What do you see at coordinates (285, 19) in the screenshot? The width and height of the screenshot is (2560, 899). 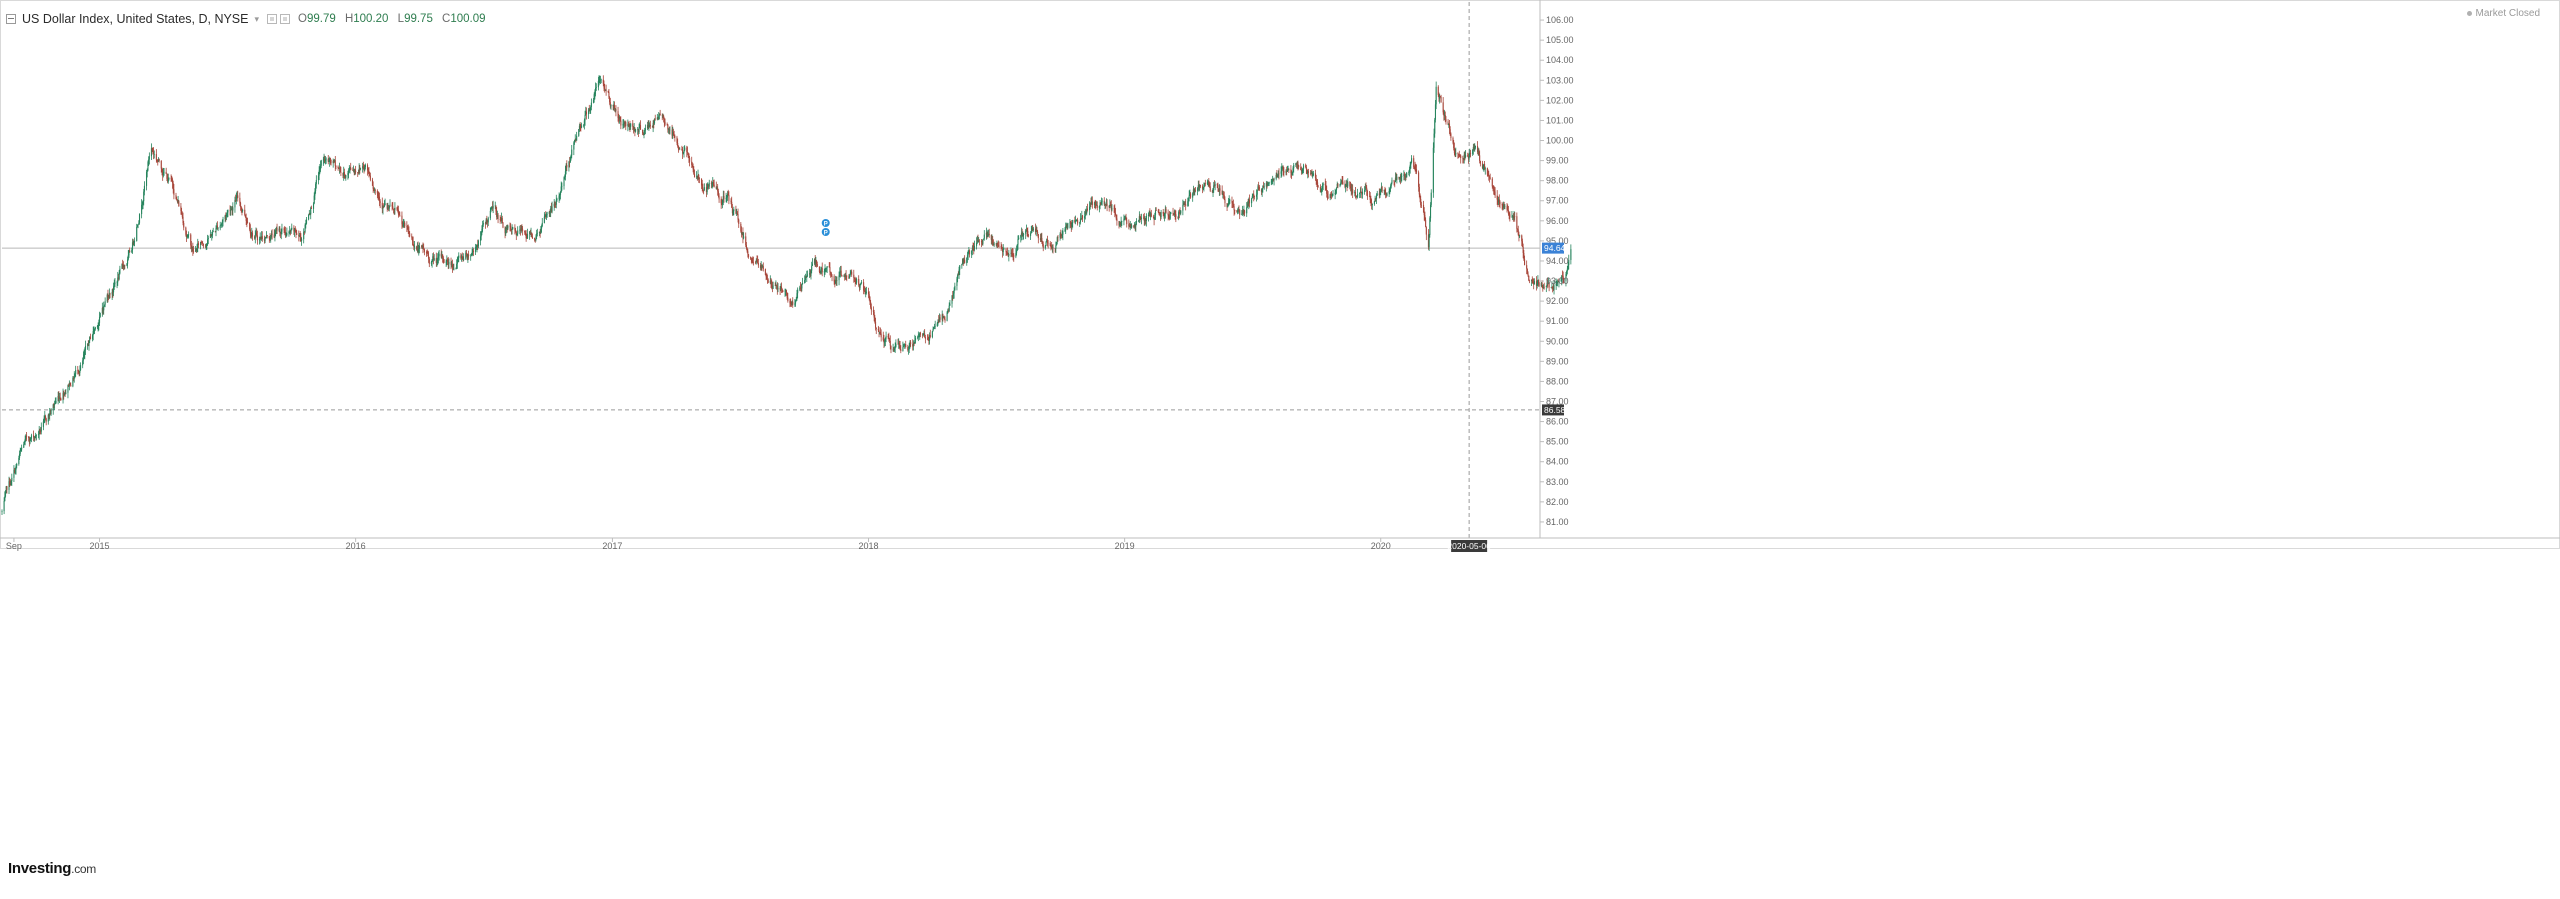 I see `hide-icon` at bounding box center [285, 19].